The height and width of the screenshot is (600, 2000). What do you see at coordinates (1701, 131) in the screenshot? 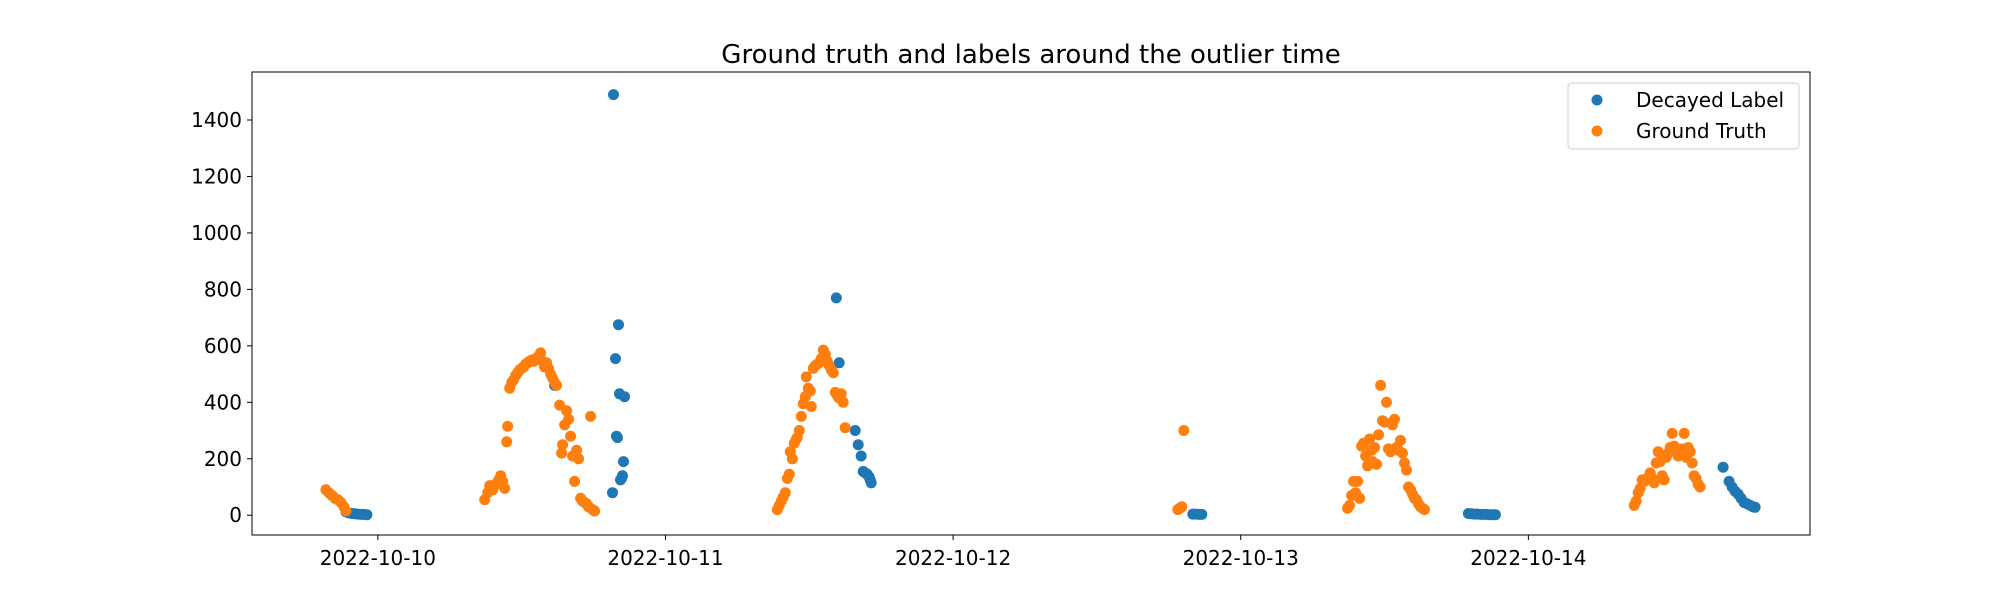
I see `legend-label-ground-truth: Ground Truth` at bounding box center [1701, 131].